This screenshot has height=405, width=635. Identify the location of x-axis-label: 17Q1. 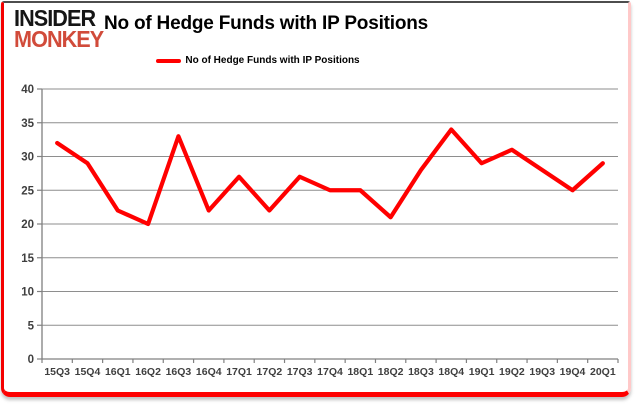
(239, 372).